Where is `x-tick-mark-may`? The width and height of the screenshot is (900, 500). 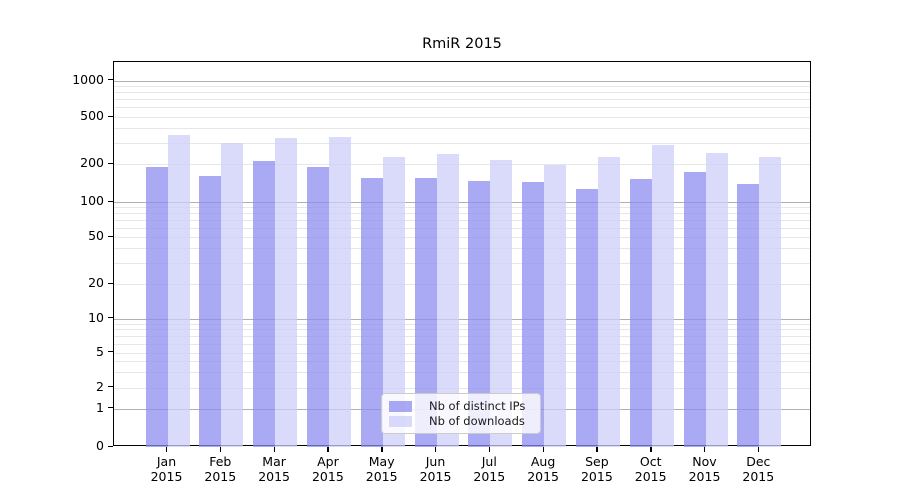 x-tick-mark-may is located at coordinates (382, 449).